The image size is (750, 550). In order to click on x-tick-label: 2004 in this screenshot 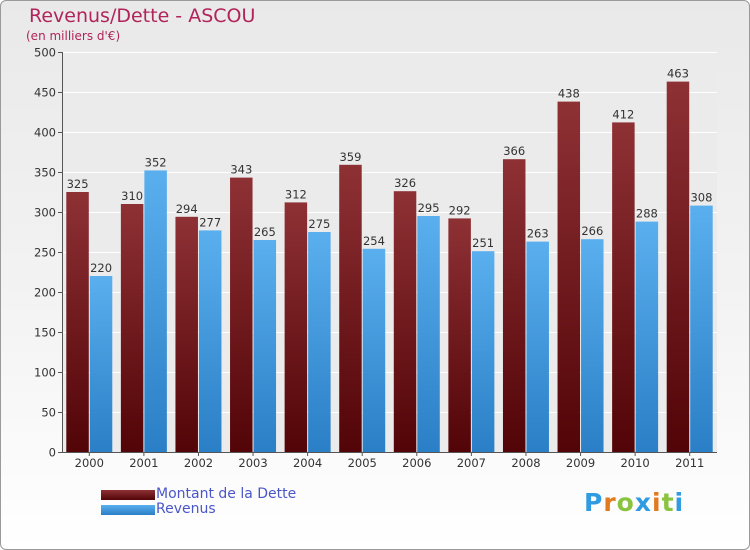, I will do `click(307, 463)`.